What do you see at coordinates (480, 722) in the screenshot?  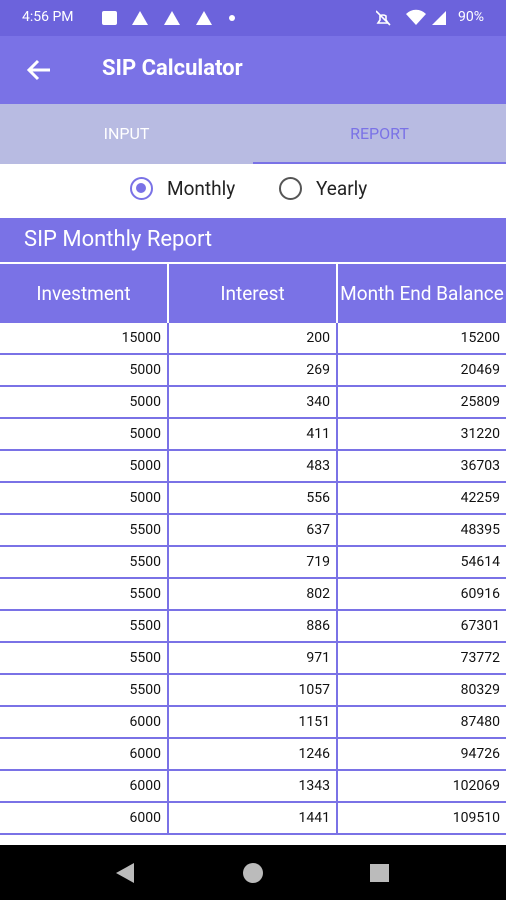 I see `table-cell: 87480` at bounding box center [480, 722].